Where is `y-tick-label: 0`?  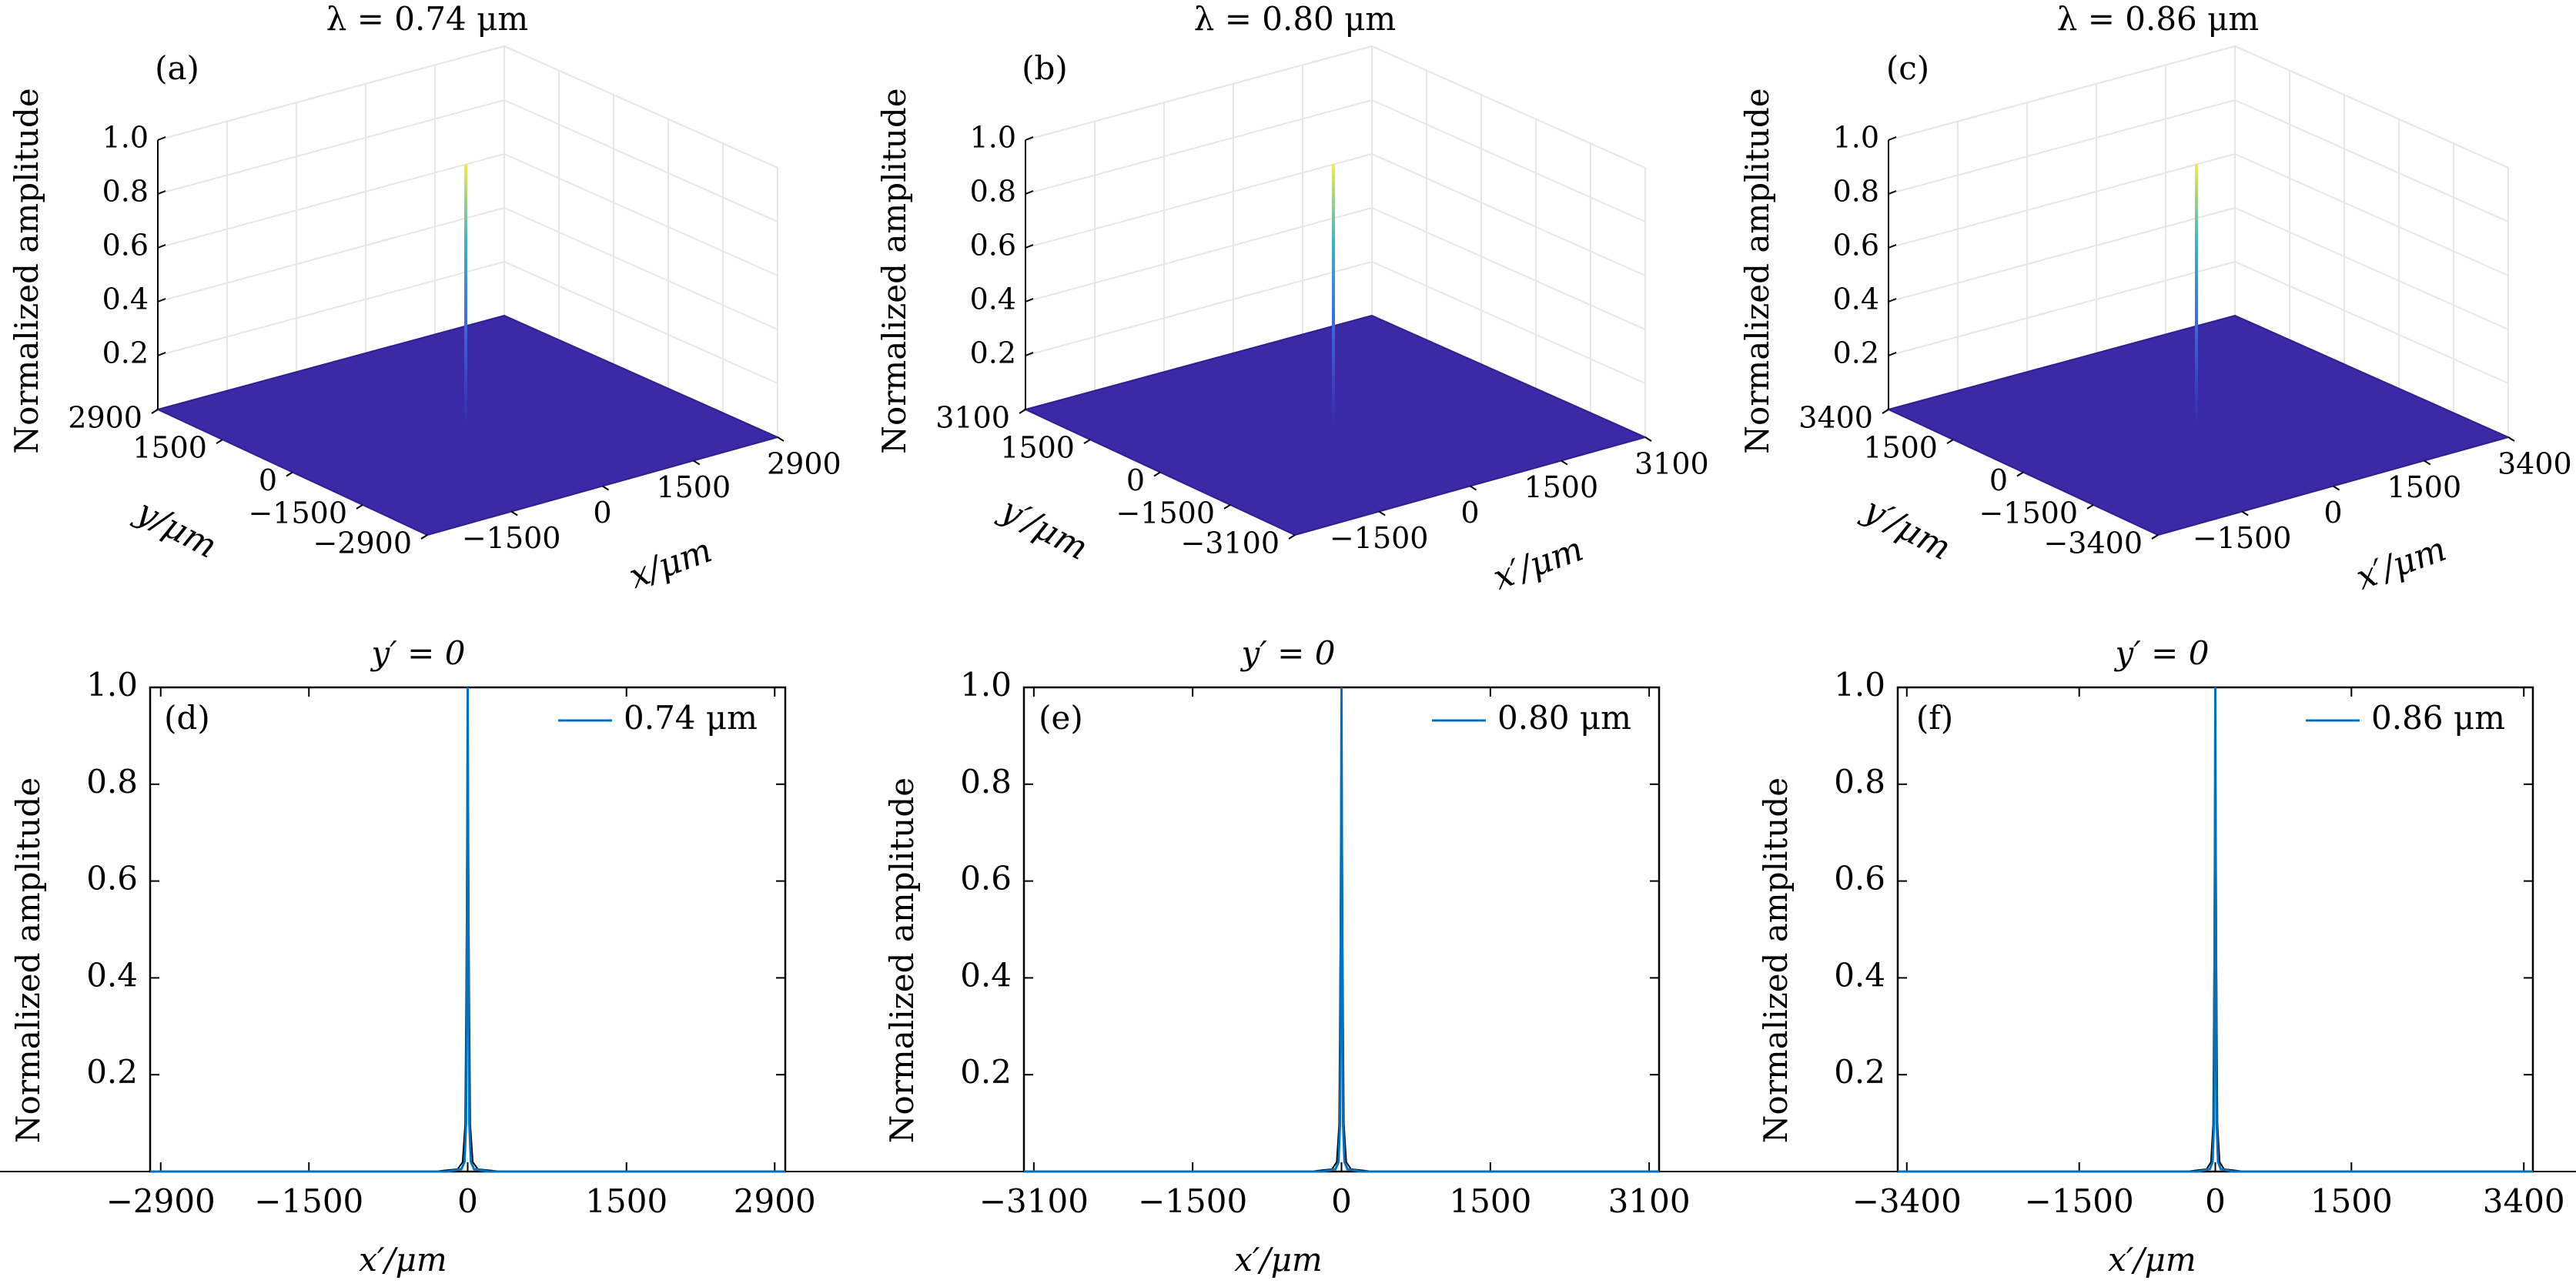 y-tick-label: 0 is located at coordinates (1135, 480).